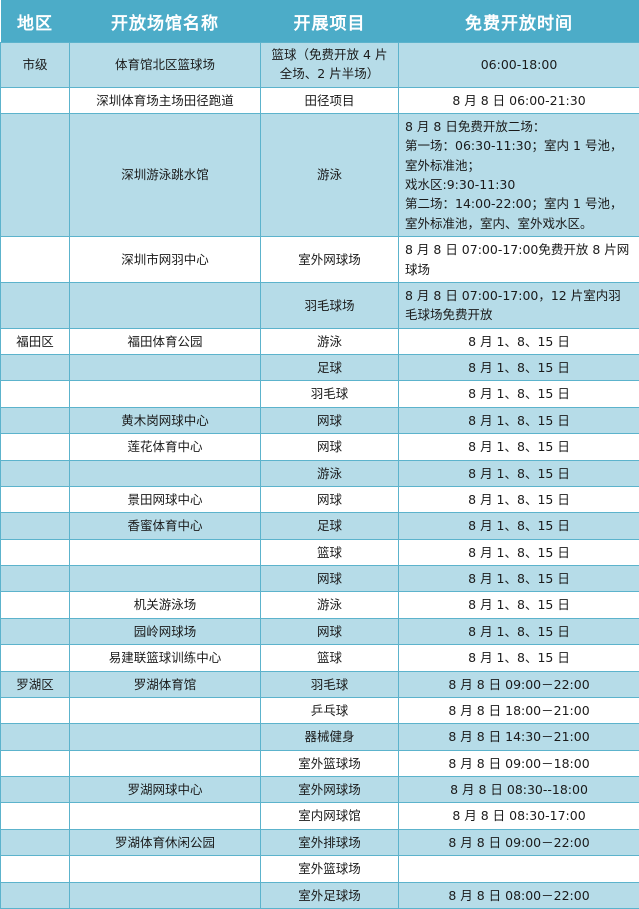 Image resolution: width=639 pixels, height=909 pixels. I want to click on cell-district: 罗湖区, so click(35, 684).